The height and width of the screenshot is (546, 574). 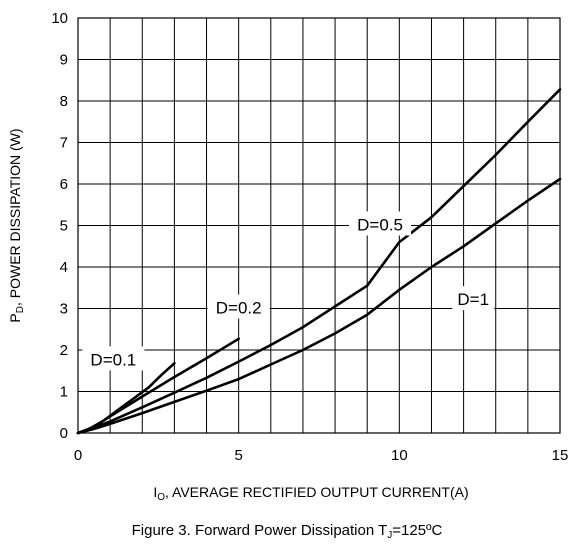 What do you see at coordinates (238, 455) in the screenshot?
I see `x-tick-label: 5` at bounding box center [238, 455].